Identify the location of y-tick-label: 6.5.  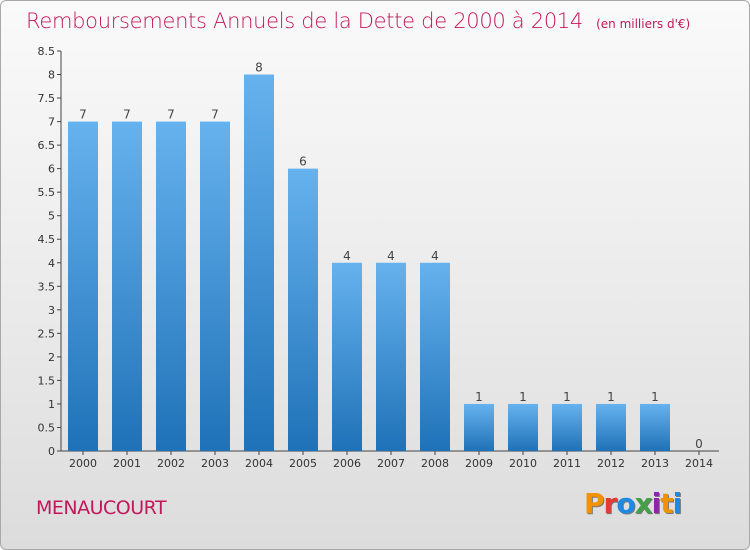
(47, 145).